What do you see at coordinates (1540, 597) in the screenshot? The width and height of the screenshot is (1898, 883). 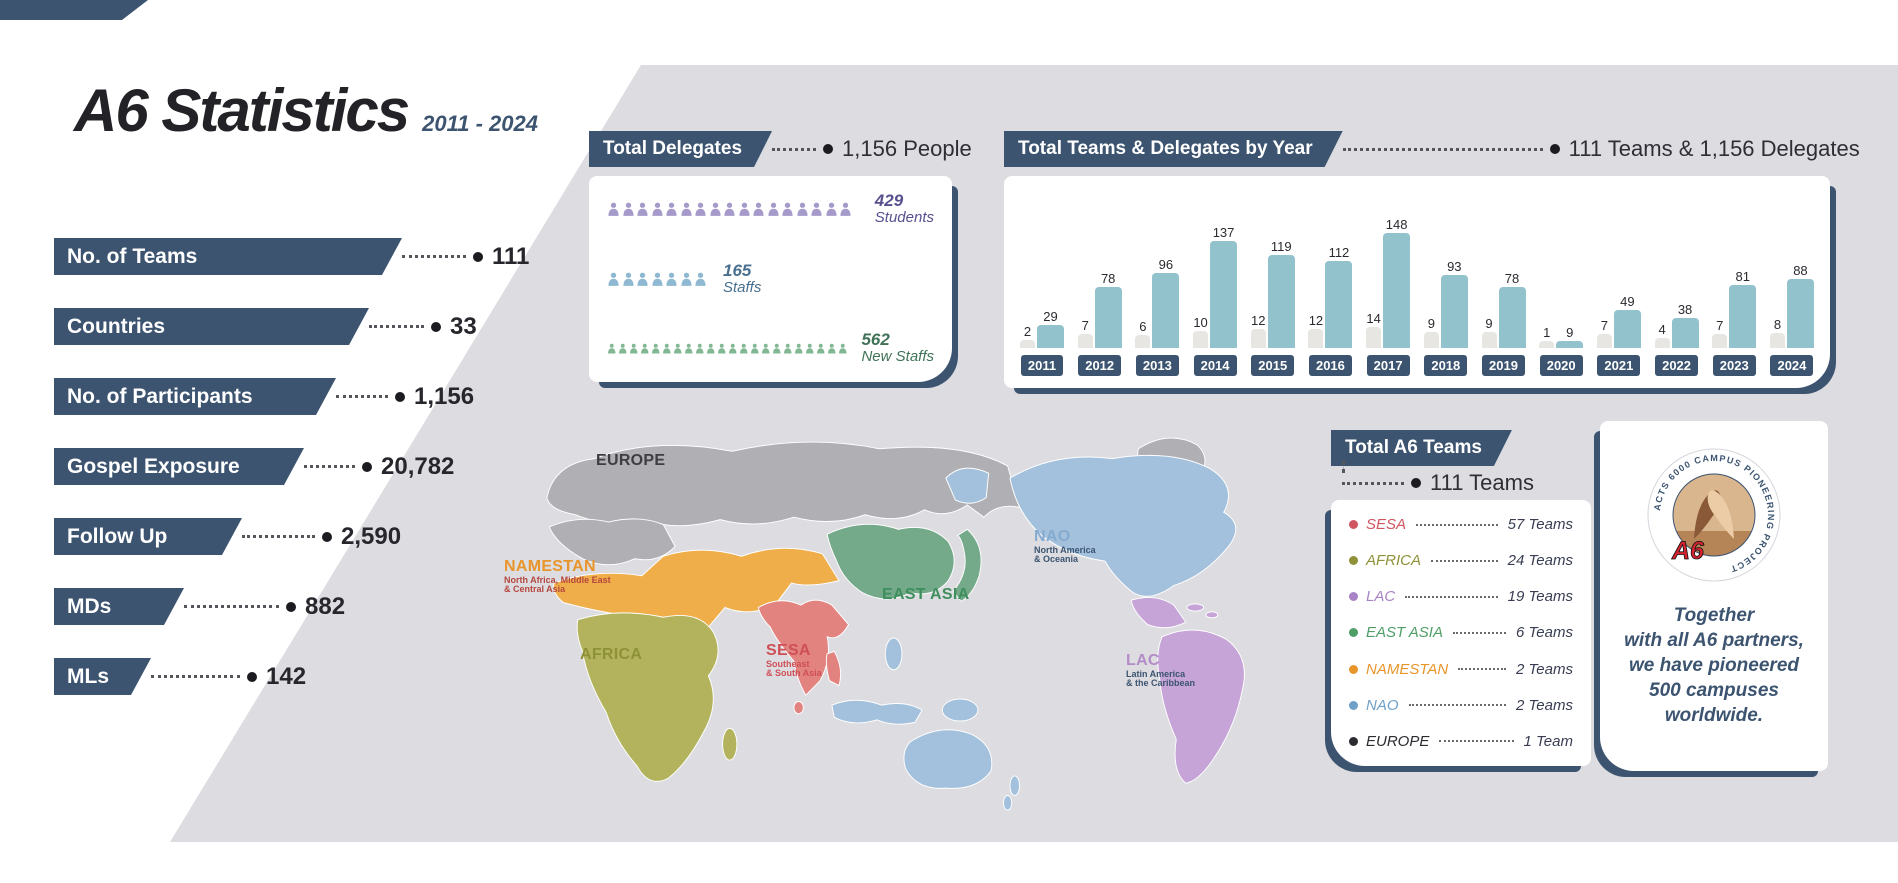 I see `legend-value: 19 Teams` at bounding box center [1540, 597].